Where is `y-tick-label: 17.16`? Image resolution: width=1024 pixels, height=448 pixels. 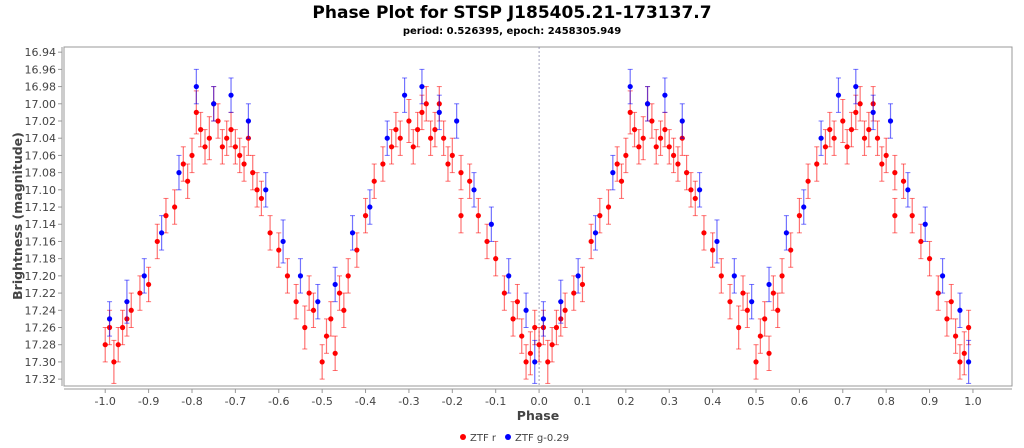
y-tick-label: 17.16 is located at coordinates (41, 241).